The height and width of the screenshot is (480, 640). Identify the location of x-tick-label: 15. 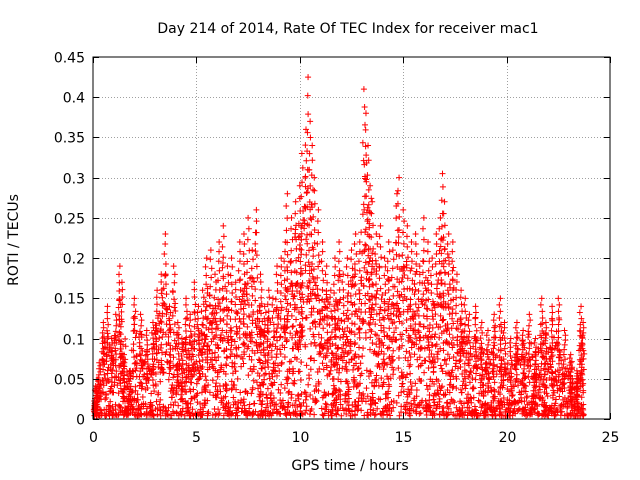
(404, 438).